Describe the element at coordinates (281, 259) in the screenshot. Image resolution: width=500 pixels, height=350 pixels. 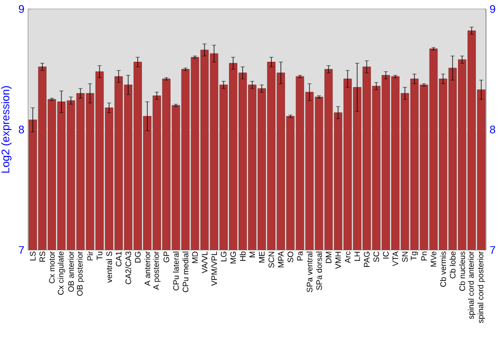
I see `x-tick-label: MPA` at that location.